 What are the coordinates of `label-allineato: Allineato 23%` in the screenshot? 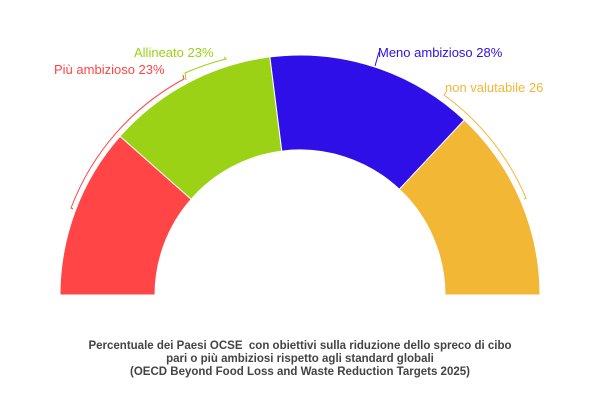 It's located at (174, 52).